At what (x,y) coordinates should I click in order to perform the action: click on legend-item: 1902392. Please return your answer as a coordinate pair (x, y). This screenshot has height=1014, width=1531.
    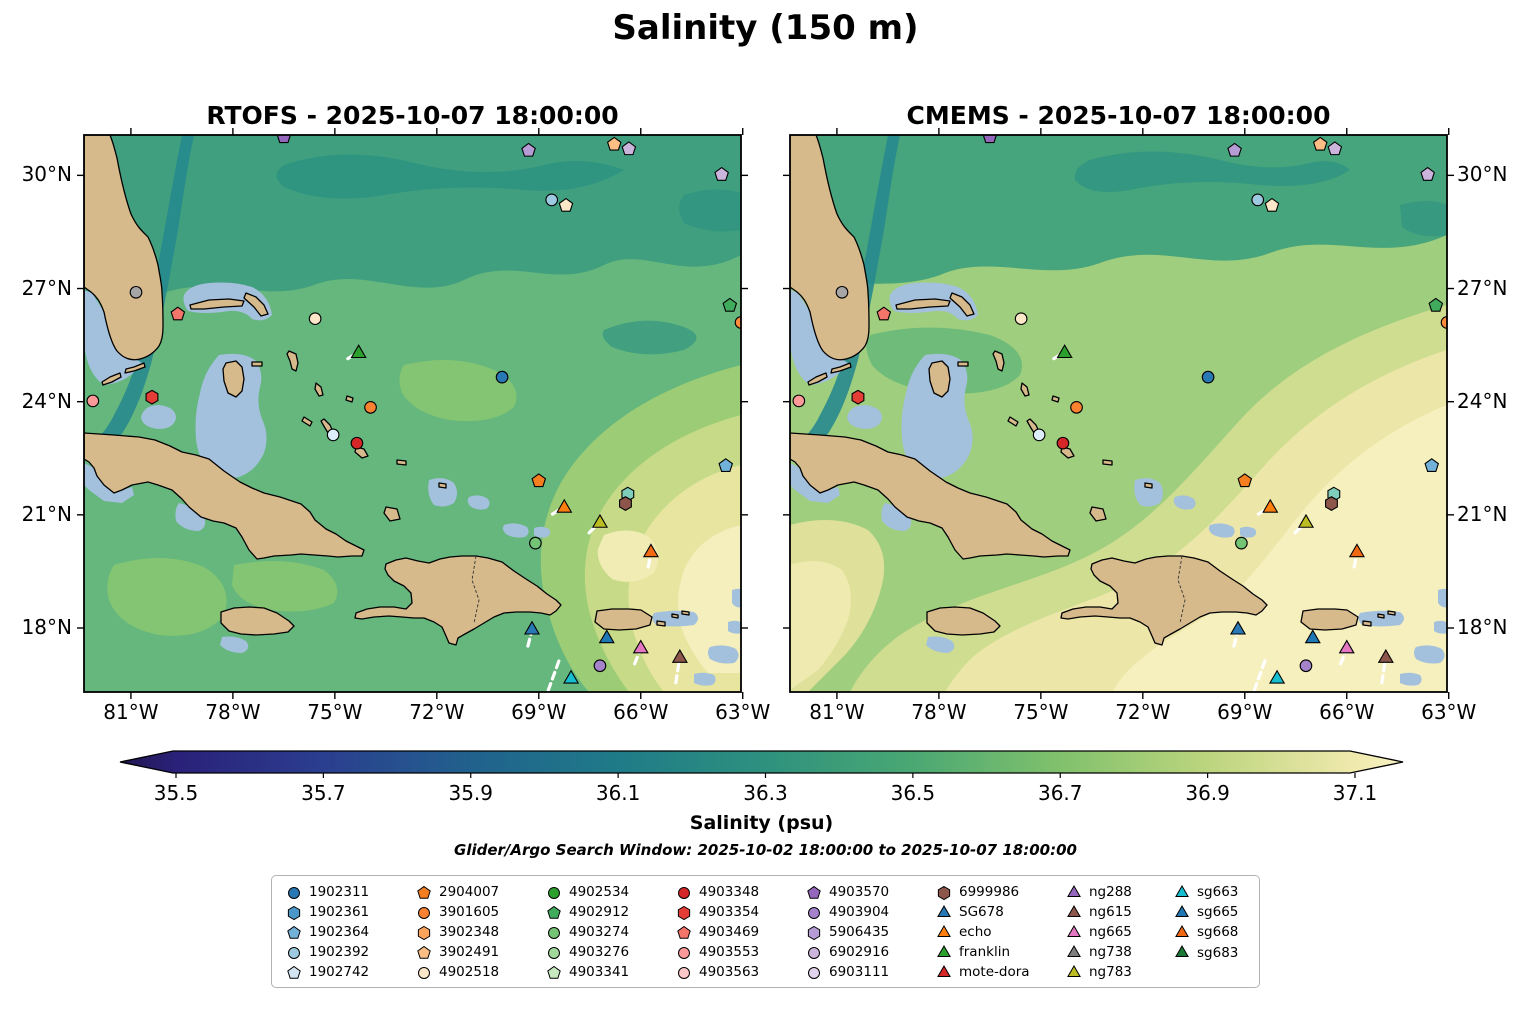
    Looking at the image, I should click on (351, 952).